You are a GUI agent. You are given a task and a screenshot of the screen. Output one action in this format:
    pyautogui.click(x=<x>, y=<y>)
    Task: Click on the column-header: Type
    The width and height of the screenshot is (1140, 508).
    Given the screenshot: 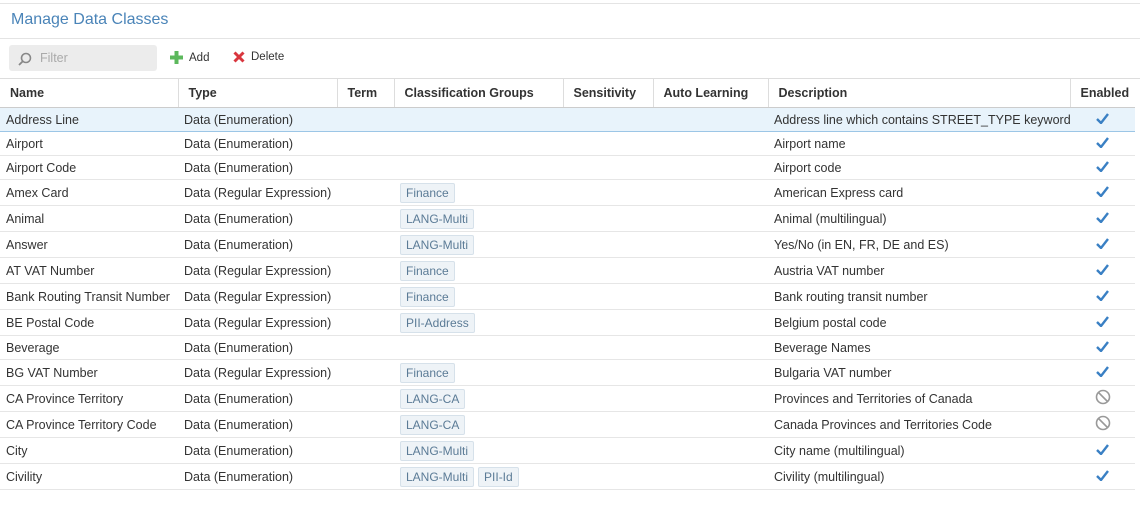 What is the action you would take?
    pyautogui.click(x=258, y=93)
    